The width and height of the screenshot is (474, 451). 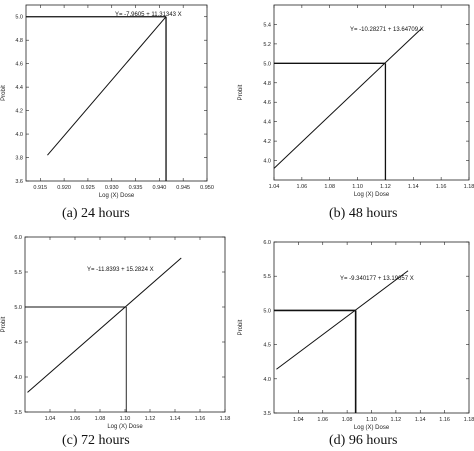 I want to click on regression-equation: Y= -10.28271 + 13.64709 X, so click(x=387, y=30).